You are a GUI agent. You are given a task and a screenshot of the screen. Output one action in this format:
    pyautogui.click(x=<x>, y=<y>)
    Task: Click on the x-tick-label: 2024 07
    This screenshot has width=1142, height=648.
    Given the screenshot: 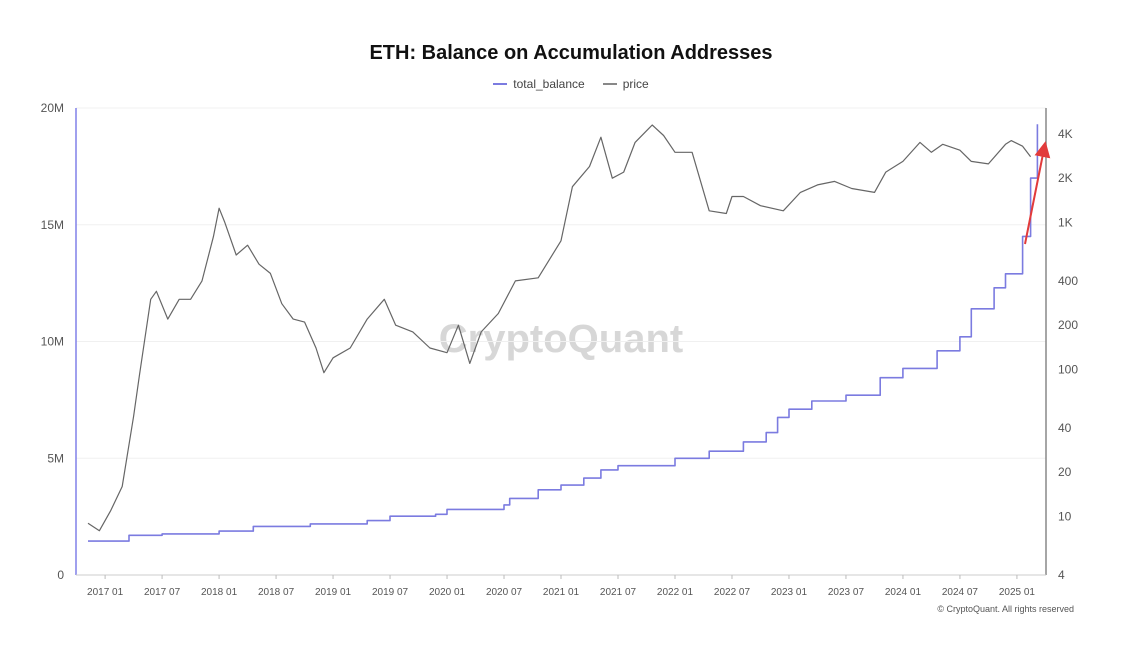 What is the action you would take?
    pyautogui.click(x=960, y=592)
    